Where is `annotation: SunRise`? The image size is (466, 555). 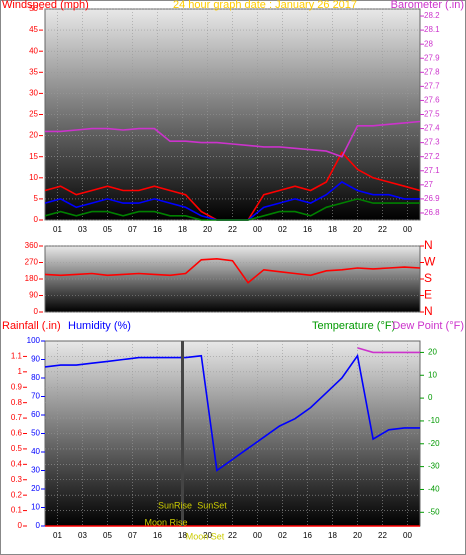 annotation: SunRise is located at coordinates (175, 505).